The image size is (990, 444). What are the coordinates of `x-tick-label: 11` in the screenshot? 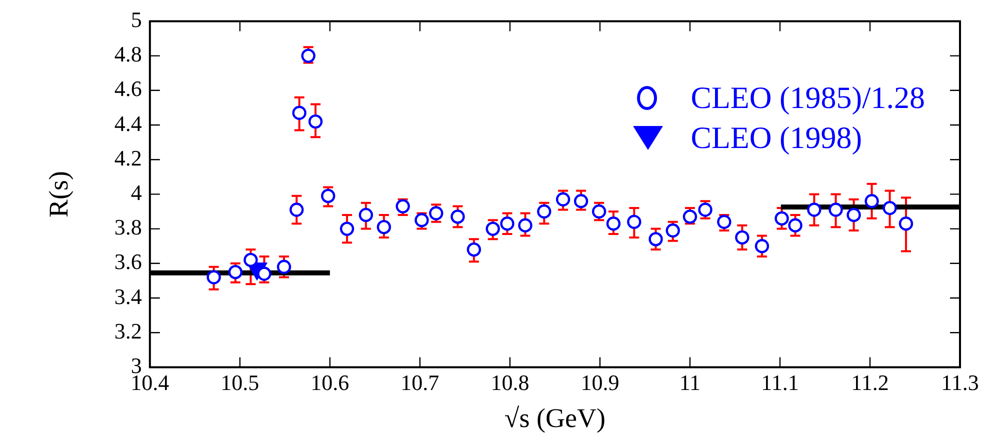 It's located at (690, 383).